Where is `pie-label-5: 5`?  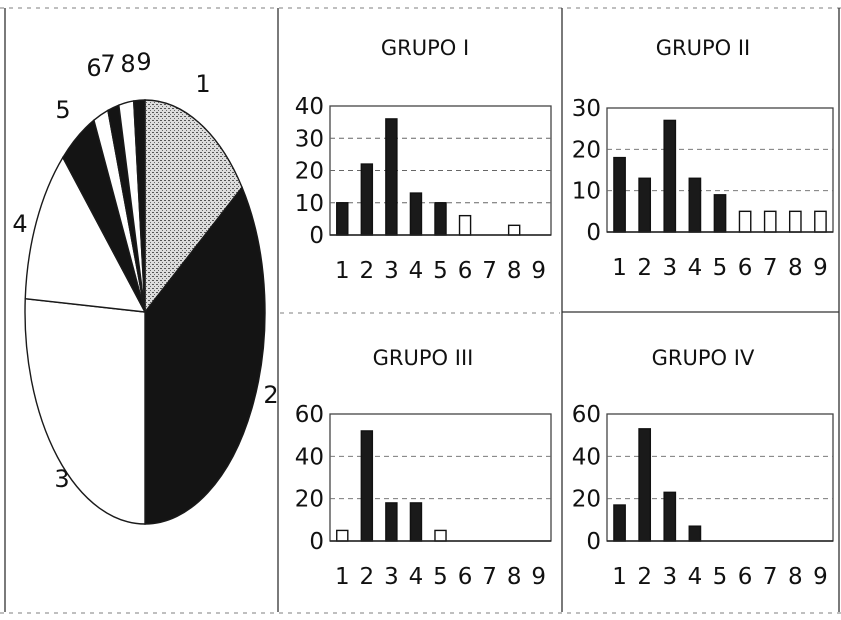
pie-label-5: 5 is located at coordinates (62, 110).